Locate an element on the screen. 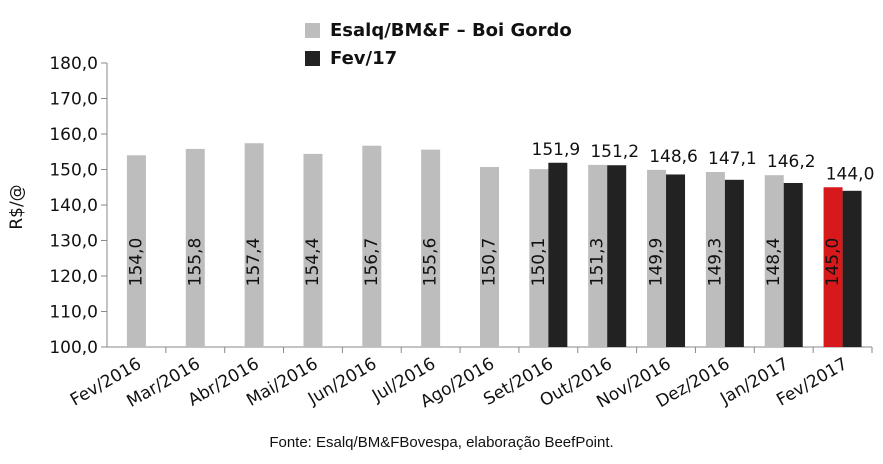 The width and height of the screenshot is (883, 464). y-axis-title: R$/@ is located at coordinates (17, 206).